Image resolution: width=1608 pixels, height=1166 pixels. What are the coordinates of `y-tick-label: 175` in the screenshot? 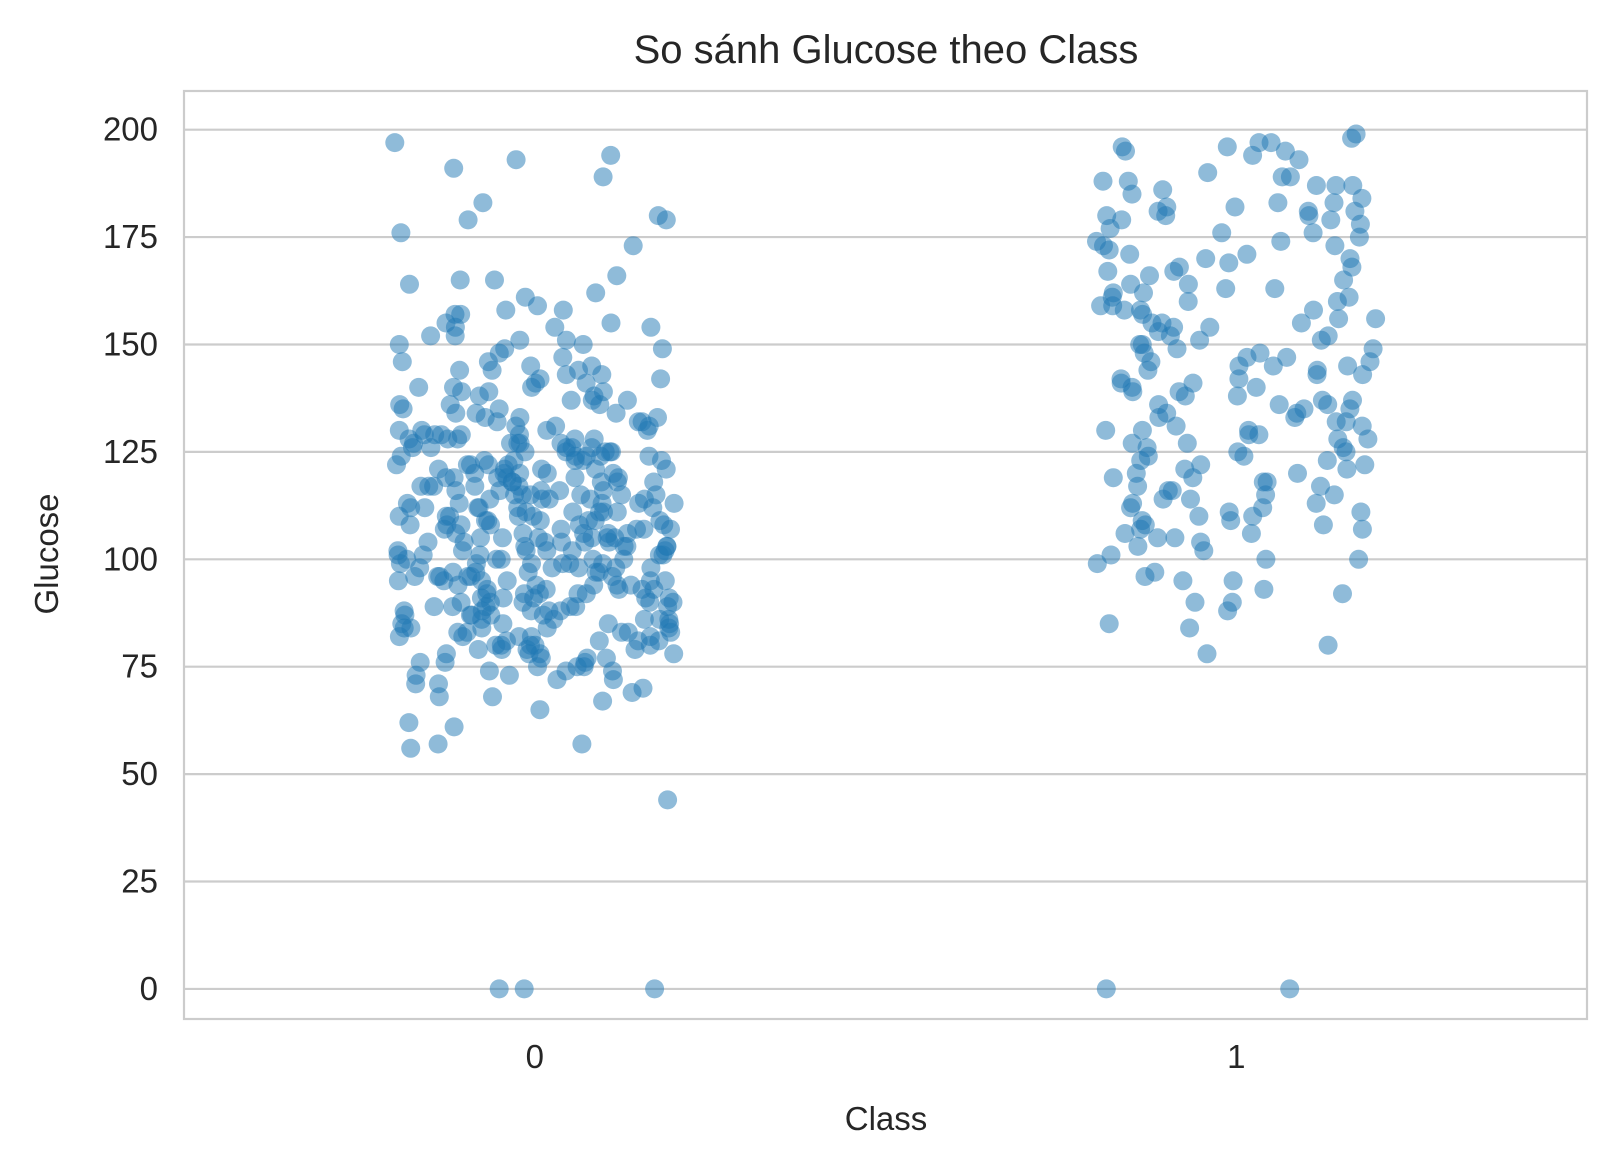 It's located at (130, 236).